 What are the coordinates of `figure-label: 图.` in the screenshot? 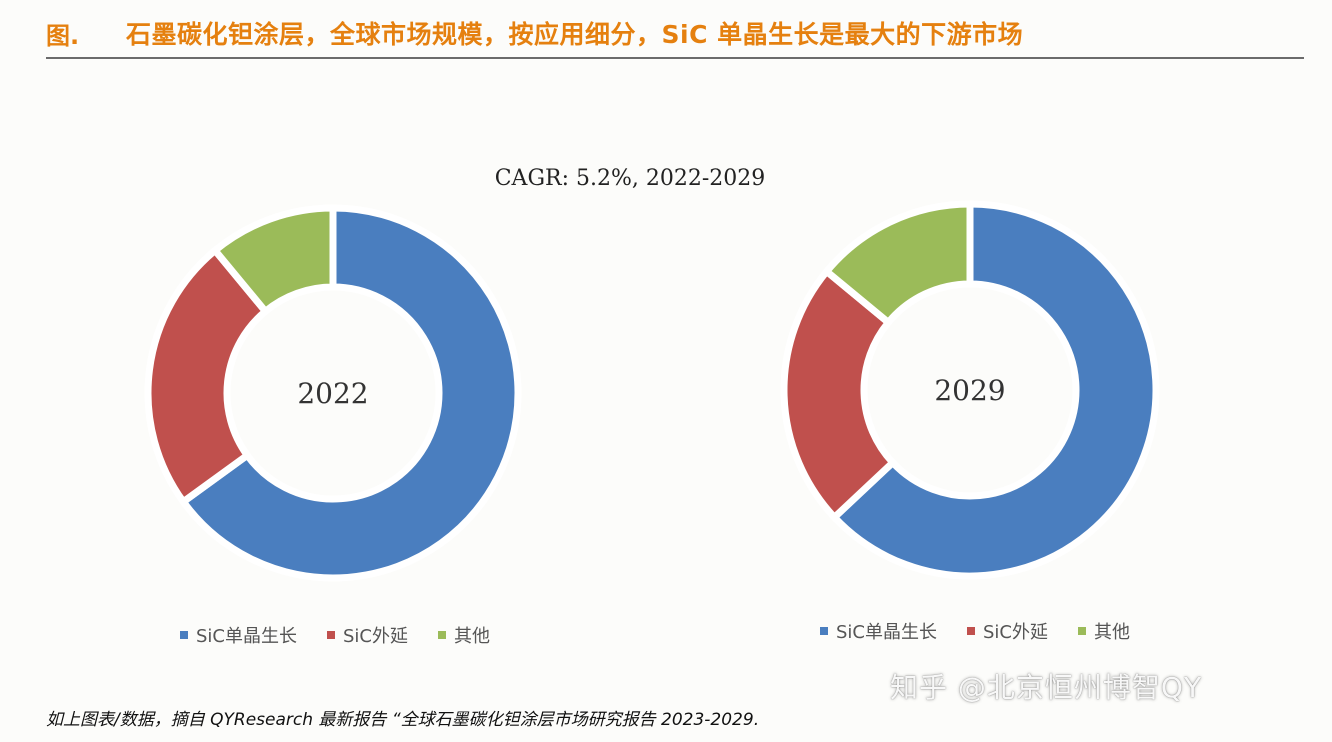 It's located at (63, 36).